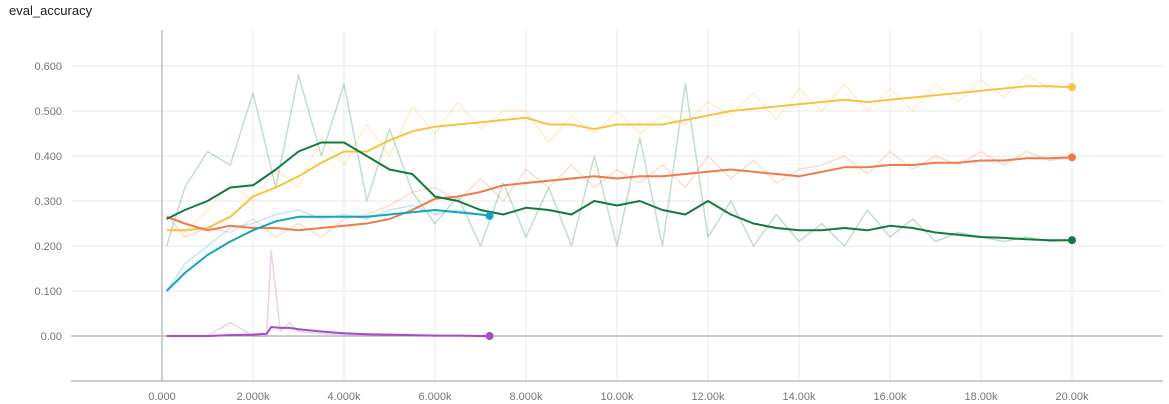 The width and height of the screenshot is (1169, 404). Describe the element at coordinates (48, 292) in the screenshot. I see `y-tick-label: 0.100` at that location.